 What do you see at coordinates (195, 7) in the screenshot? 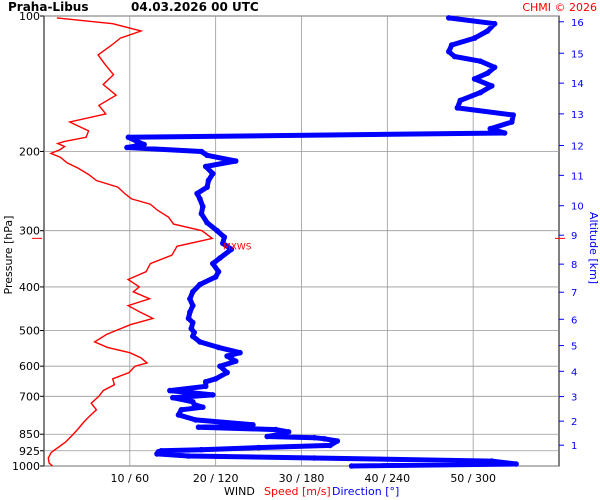
I see `sounding-datetime: 04.03.2026 00 UTC` at bounding box center [195, 7].